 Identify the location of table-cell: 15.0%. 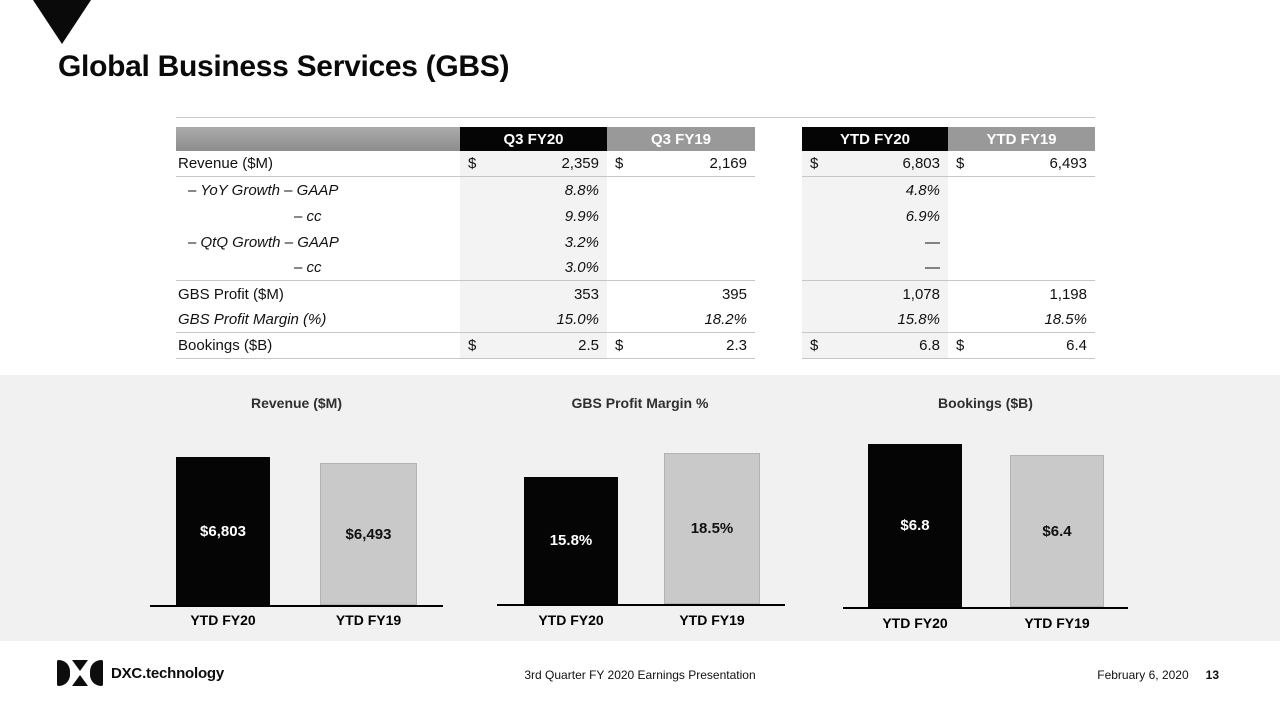
(533, 320).